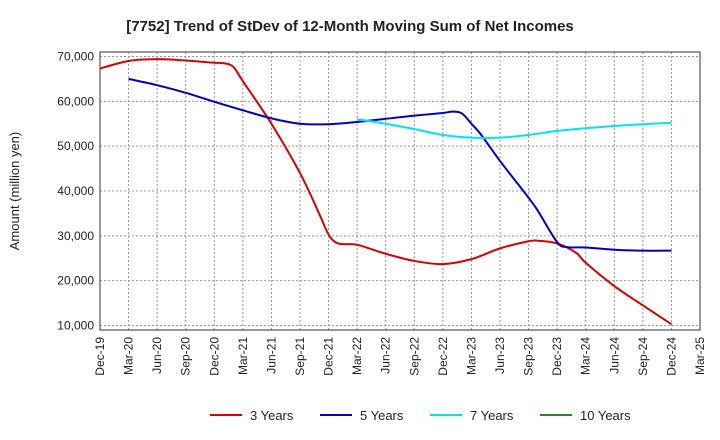  Describe the element at coordinates (75, 281) in the screenshot. I see `y-tick-label: 20,000` at that location.